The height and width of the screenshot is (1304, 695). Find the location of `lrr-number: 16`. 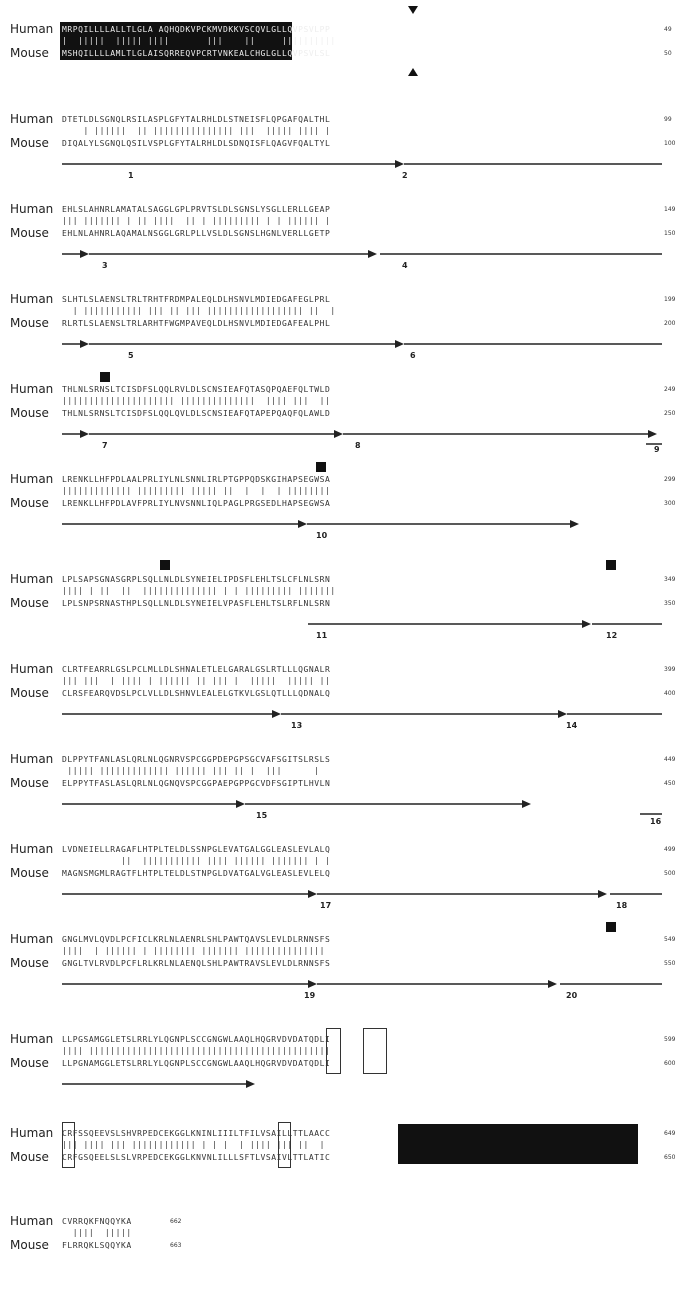

lrr-number: 16 is located at coordinates (656, 821).